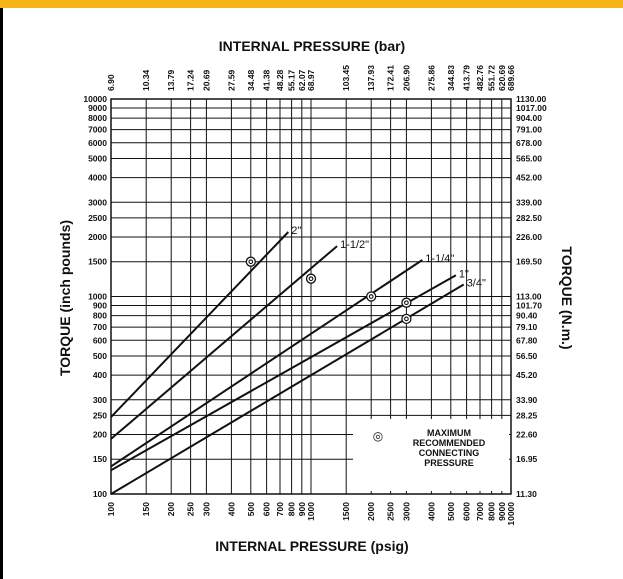 The height and width of the screenshot is (579, 623). I want to click on y-tick-label-nm: 904.00, so click(529, 118).